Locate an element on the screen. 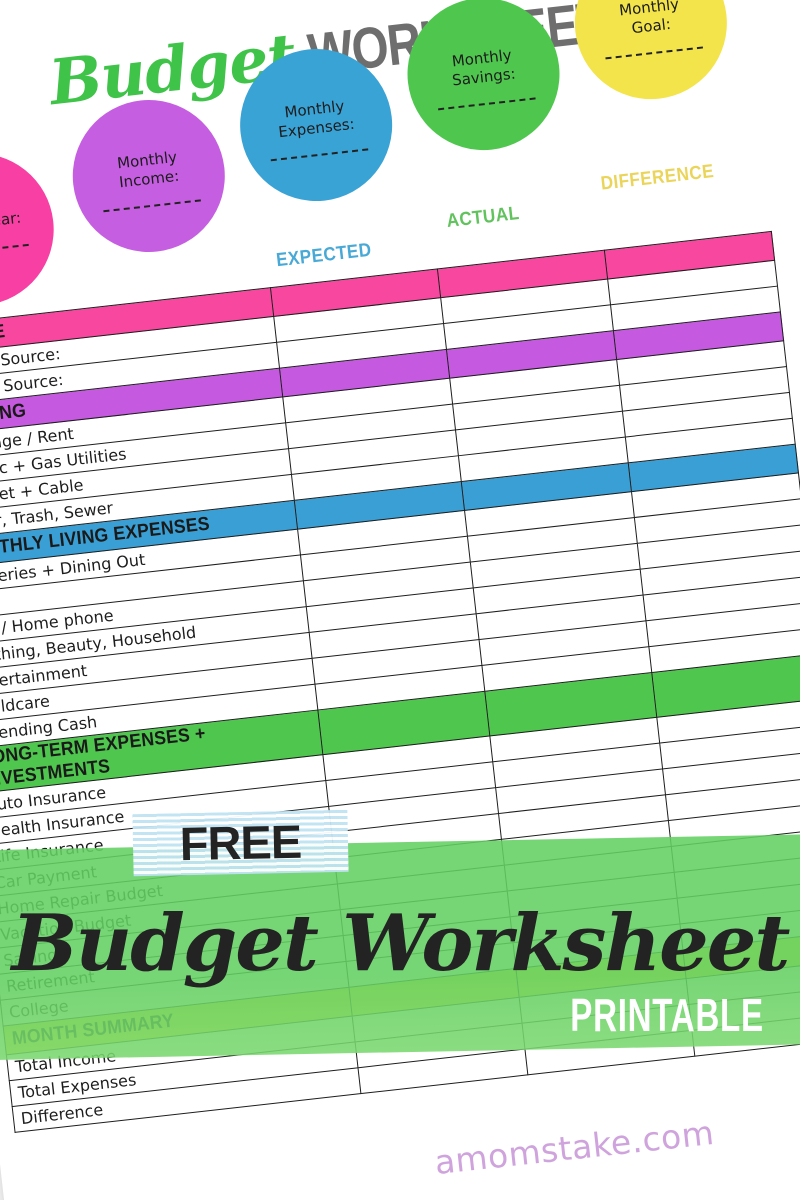 The image size is (800, 1200). circle-monthly-expenses: Monthly Expenses: is located at coordinates (316, 125).